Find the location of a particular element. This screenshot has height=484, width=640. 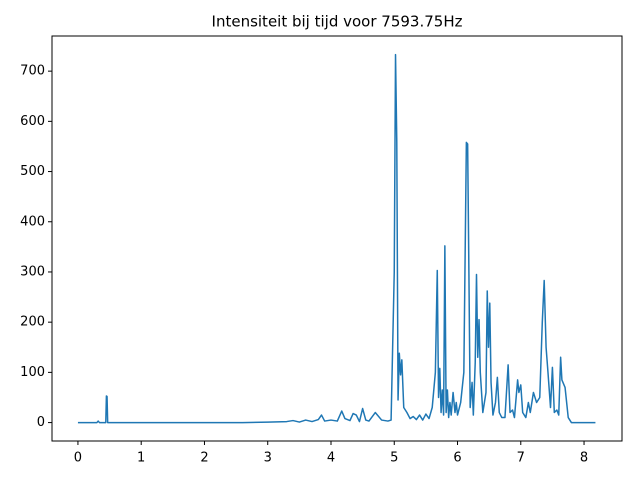

y-tick-label: 600 is located at coordinates (32, 121).